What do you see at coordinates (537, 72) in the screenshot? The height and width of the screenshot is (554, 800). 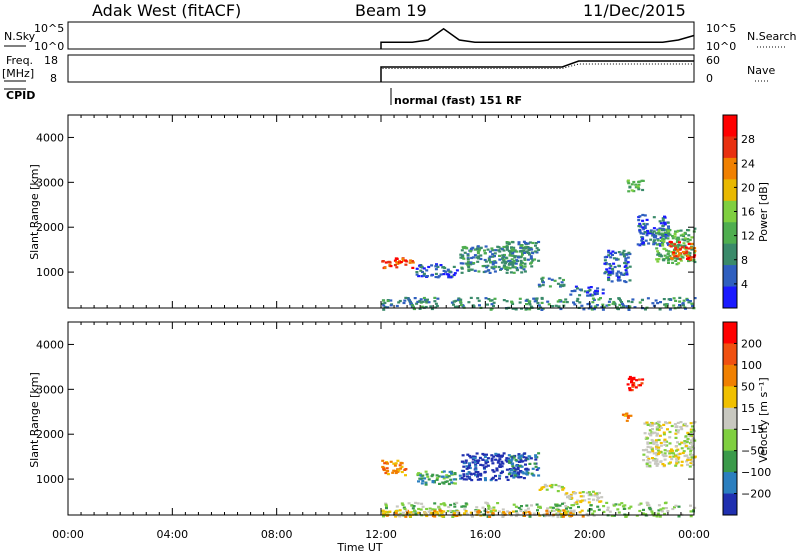 I see `nave-series-line` at bounding box center [537, 72].